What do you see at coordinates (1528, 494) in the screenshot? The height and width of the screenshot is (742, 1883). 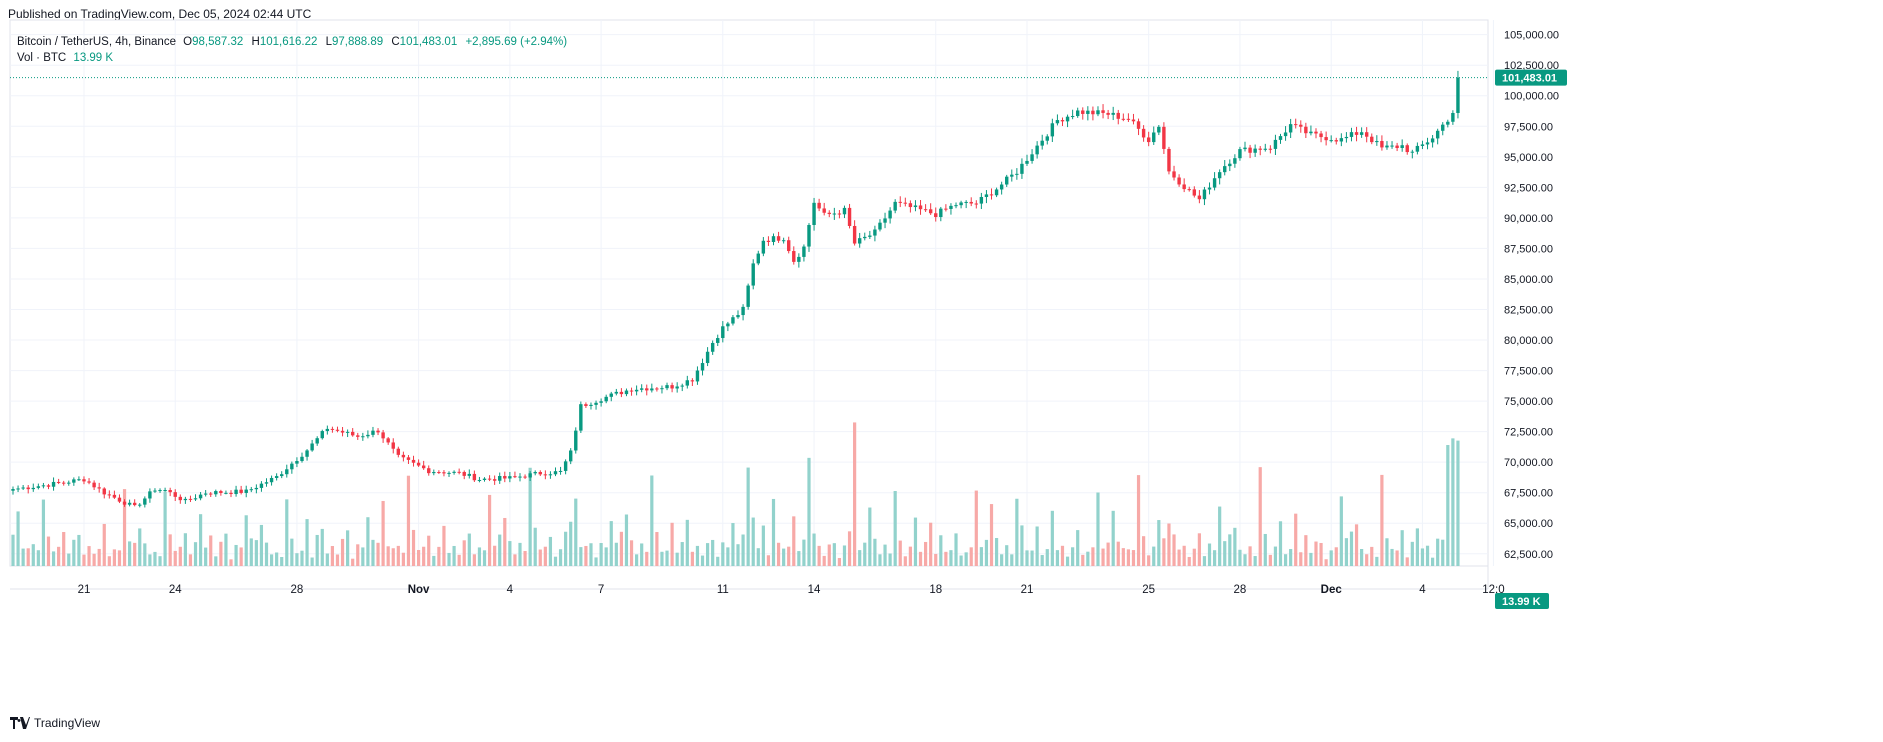 I see `price-tick-label: 67,500.00` at bounding box center [1528, 494].